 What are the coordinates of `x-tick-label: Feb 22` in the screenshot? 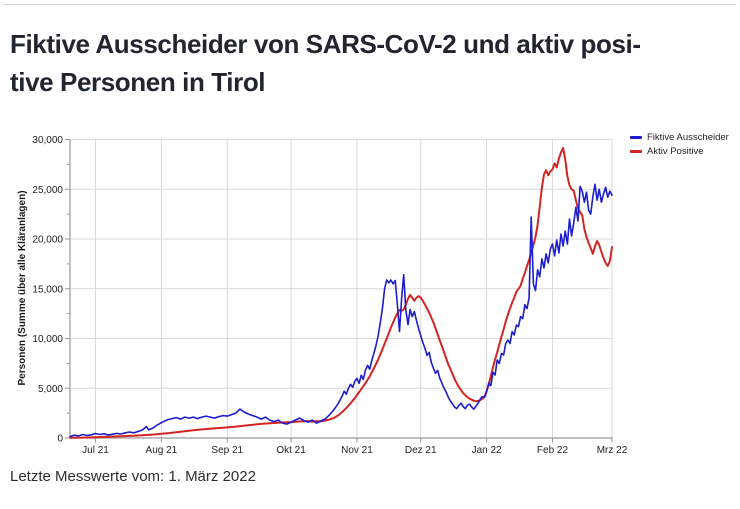 It's located at (553, 450).